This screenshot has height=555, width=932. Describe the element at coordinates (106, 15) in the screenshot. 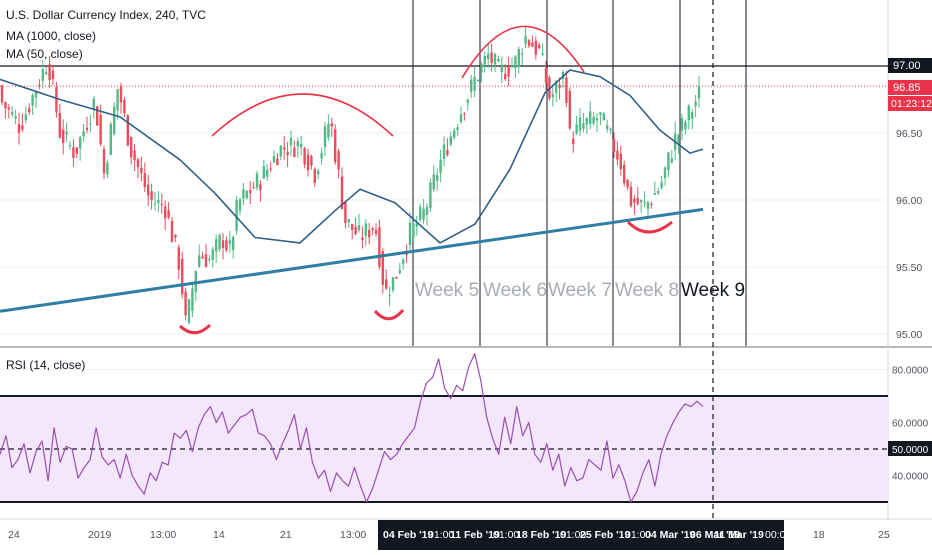

I see `chart-title: U.S. Dollar Currency Index, 240, TVC` at that location.